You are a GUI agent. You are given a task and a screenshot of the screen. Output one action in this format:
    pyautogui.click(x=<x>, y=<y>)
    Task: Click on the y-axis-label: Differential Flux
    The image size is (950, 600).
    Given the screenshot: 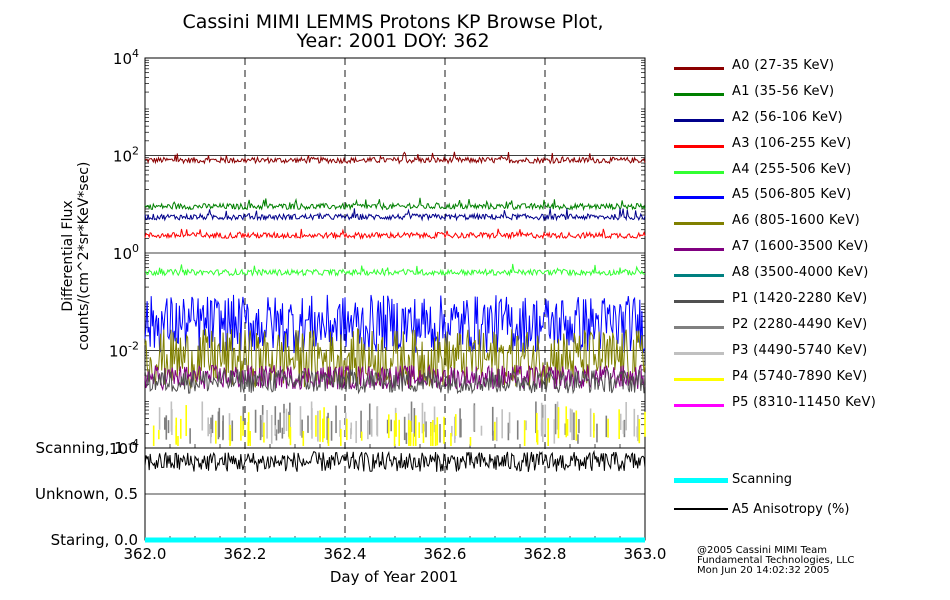 What is the action you would take?
    pyautogui.click(x=68, y=255)
    